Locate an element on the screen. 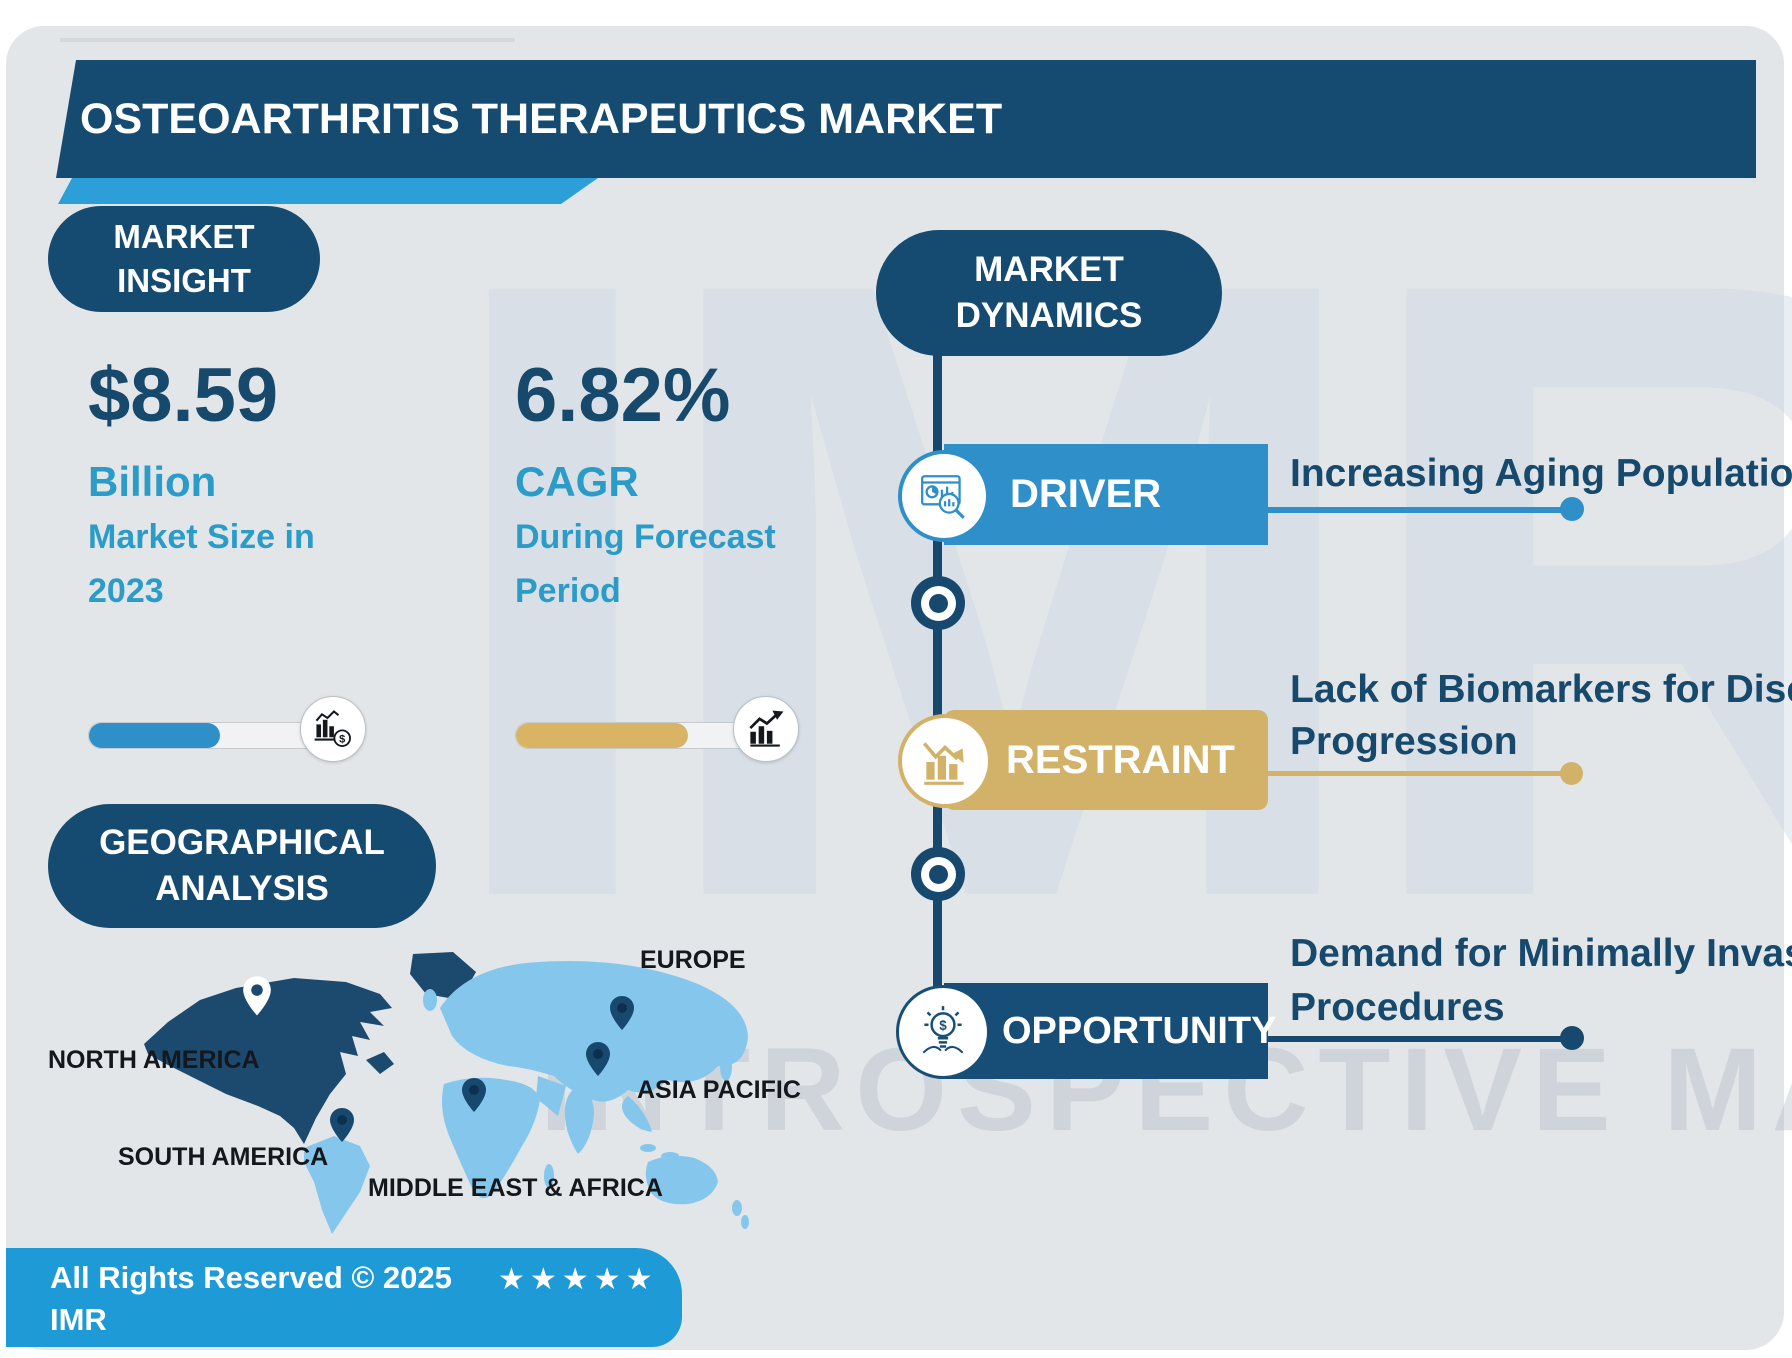 The width and height of the screenshot is (1792, 1358). opportunity-text-line1: Demand for Minimally Invasive is located at coordinates (1541, 953).